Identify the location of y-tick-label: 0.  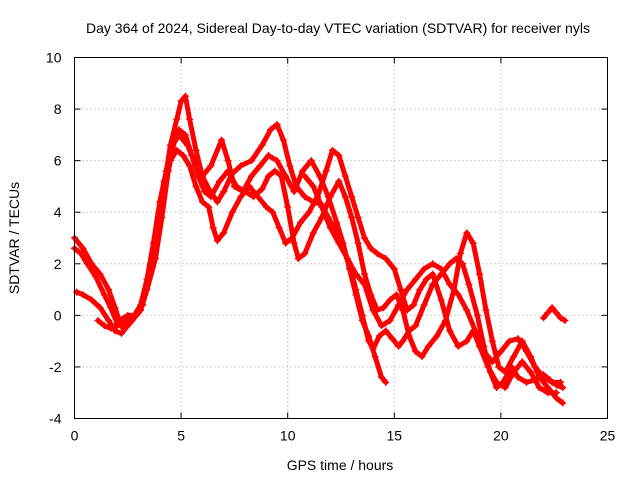
(58, 315).